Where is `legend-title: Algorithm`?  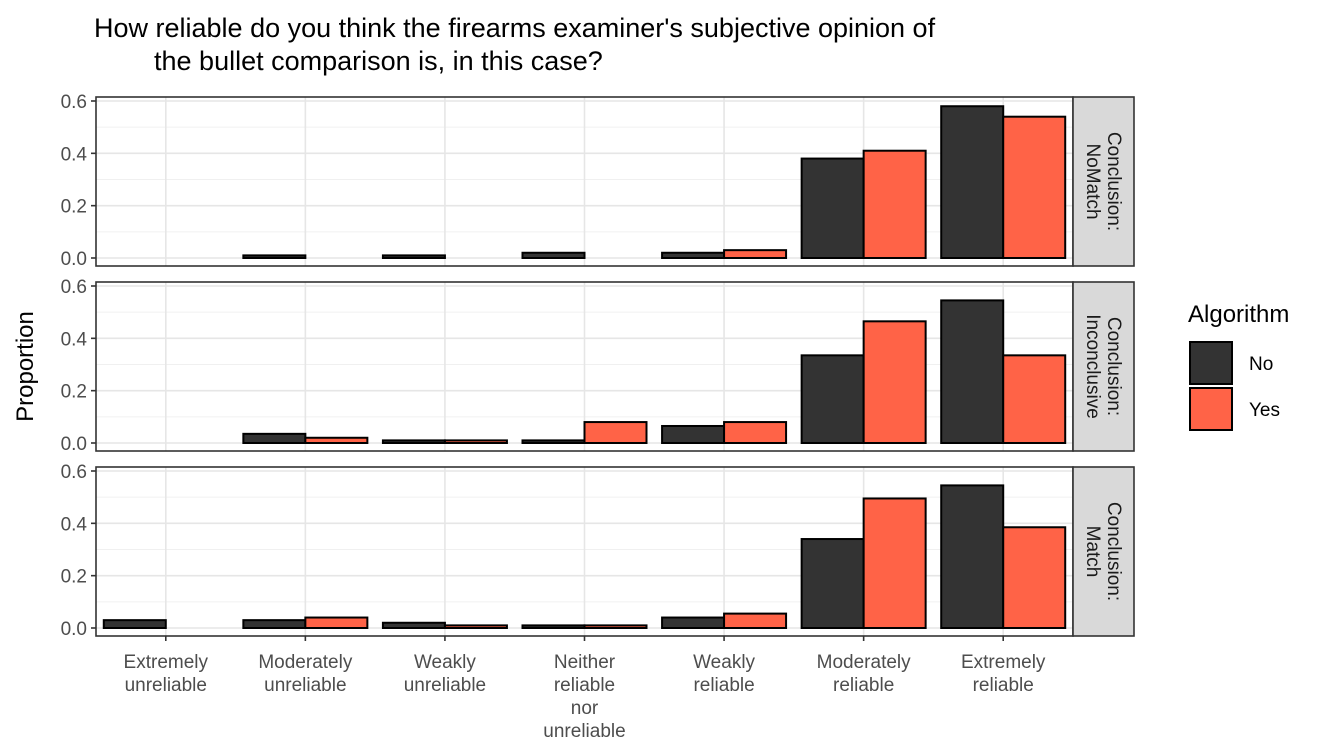 legend-title: Algorithm is located at coordinates (1238, 314).